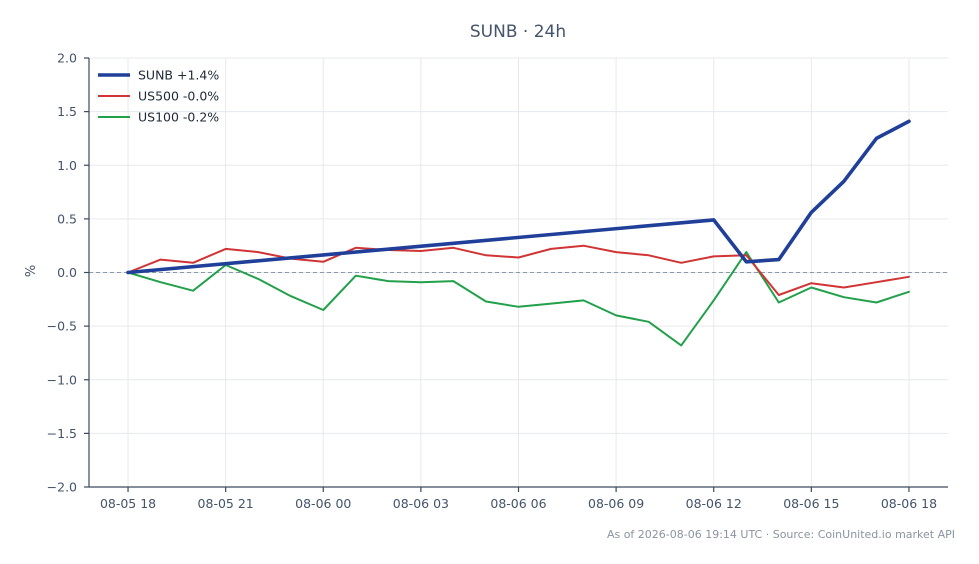  I want to click on x-tick-label: 08-06 00, so click(323, 503).